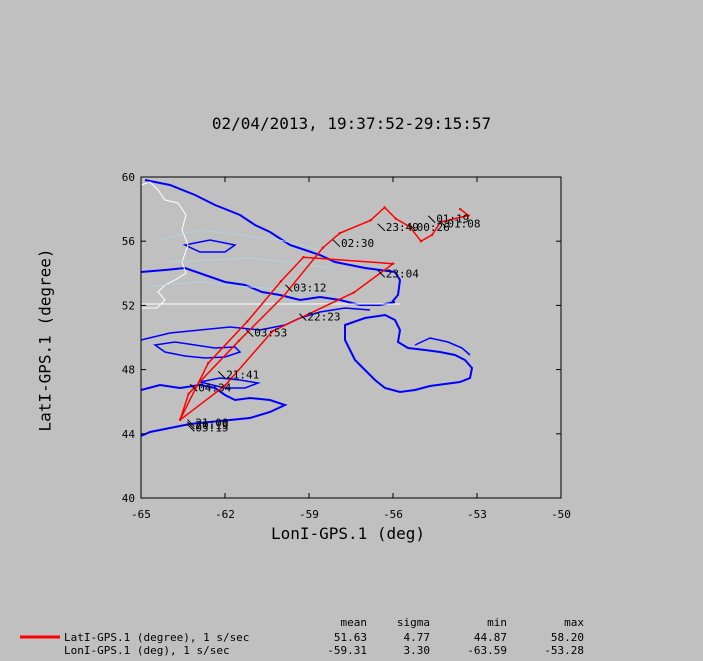  I want to click on stats-header-row: mean sigma min max, so click(351, 623).